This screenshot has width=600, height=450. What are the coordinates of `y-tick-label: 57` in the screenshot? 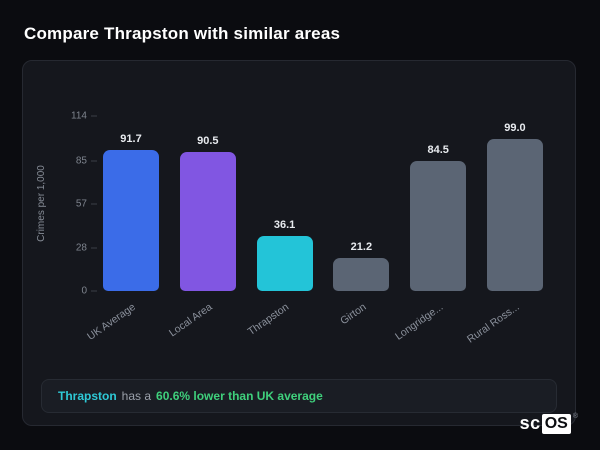 It's located at (81, 203).